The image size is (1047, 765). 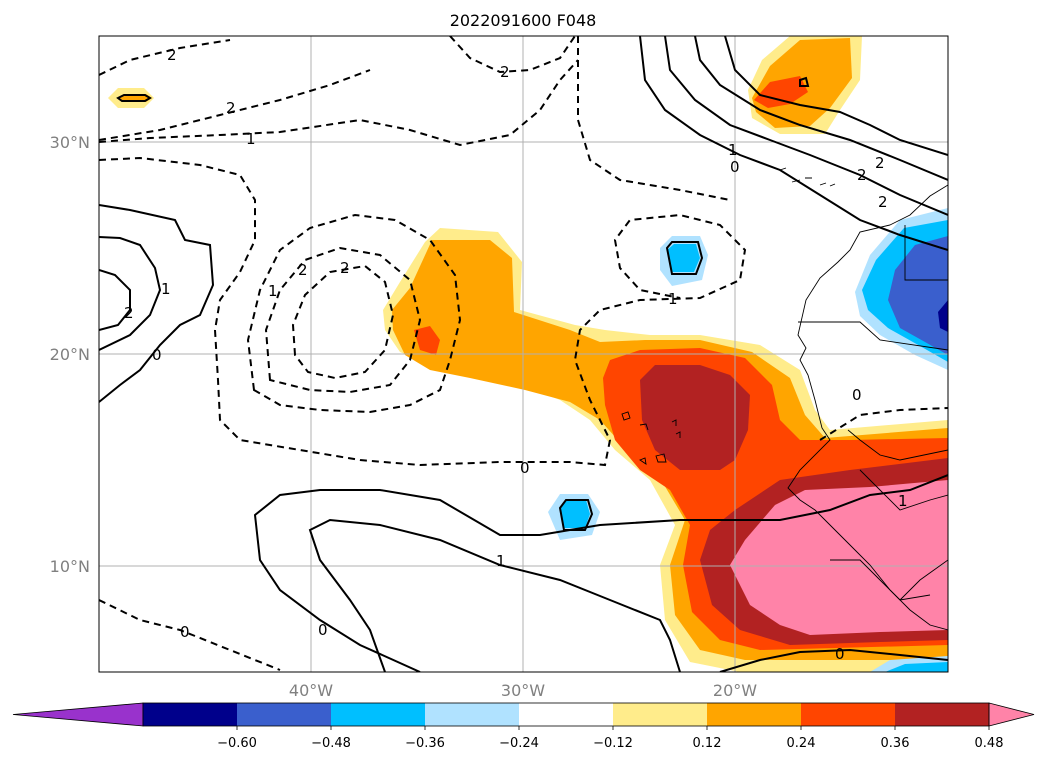 I want to click on contour-neg-upper, so click(x=339, y=103).